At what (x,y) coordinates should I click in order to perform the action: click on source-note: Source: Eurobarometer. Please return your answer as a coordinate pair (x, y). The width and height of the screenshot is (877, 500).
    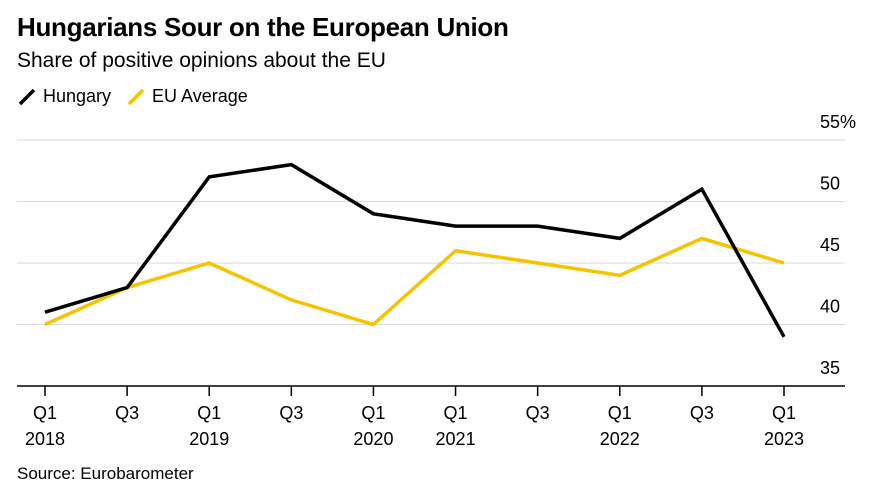
    Looking at the image, I should click on (105, 473).